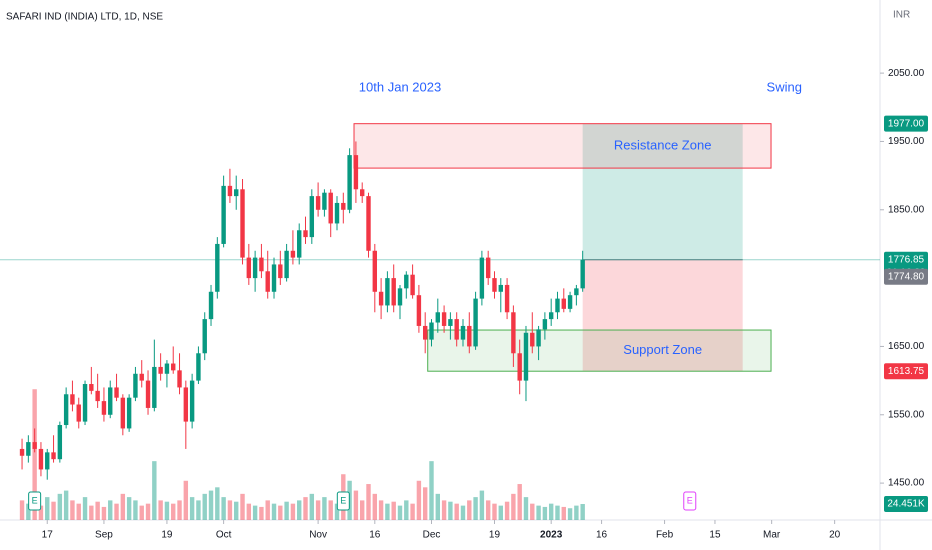 This screenshot has width=932, height=550. What do you see at coordinates (906, 414) in the screenshot?
I see `y-tick-label: 1550.00` at bounding box center [906, 414].